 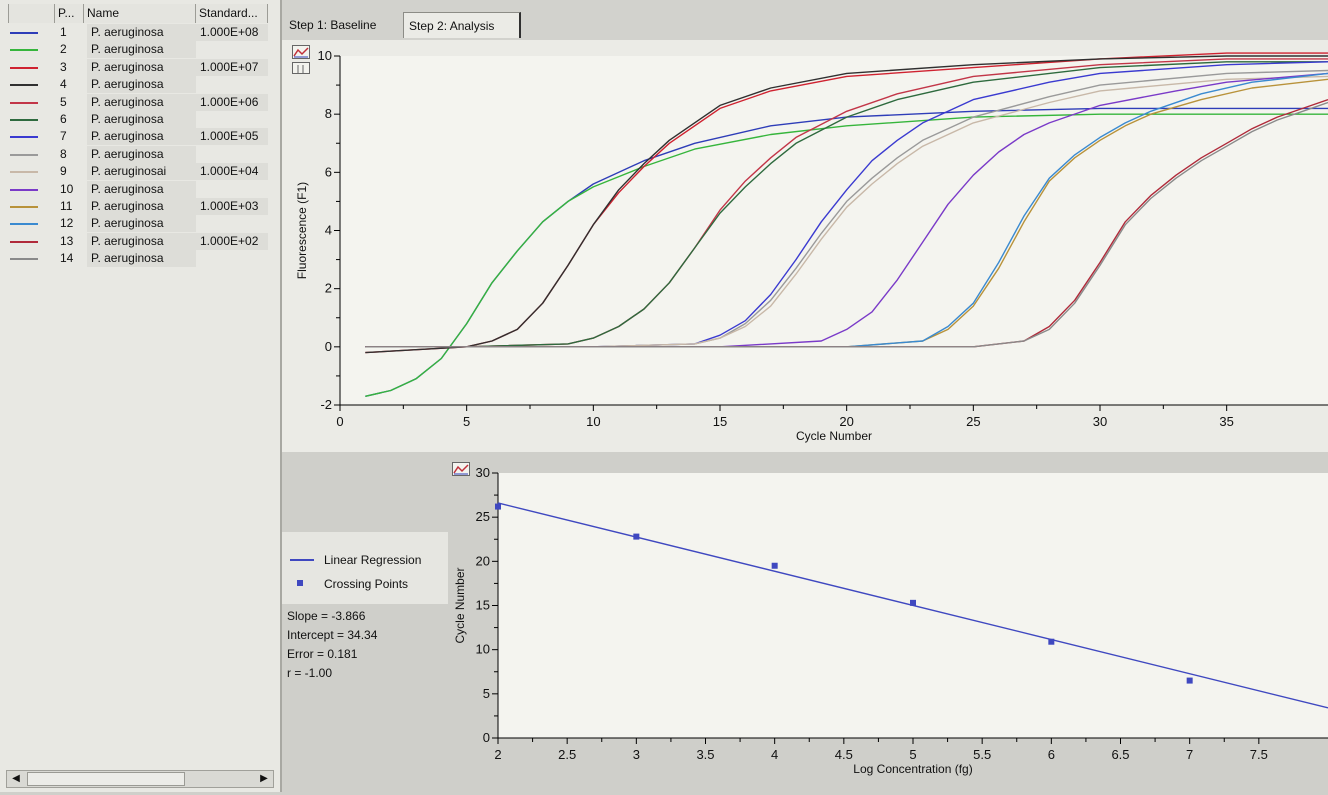 What do you see at coordinates (301, 52) in the screenshot?
I see `chart-options-icon` at bounding box center [301, 52].